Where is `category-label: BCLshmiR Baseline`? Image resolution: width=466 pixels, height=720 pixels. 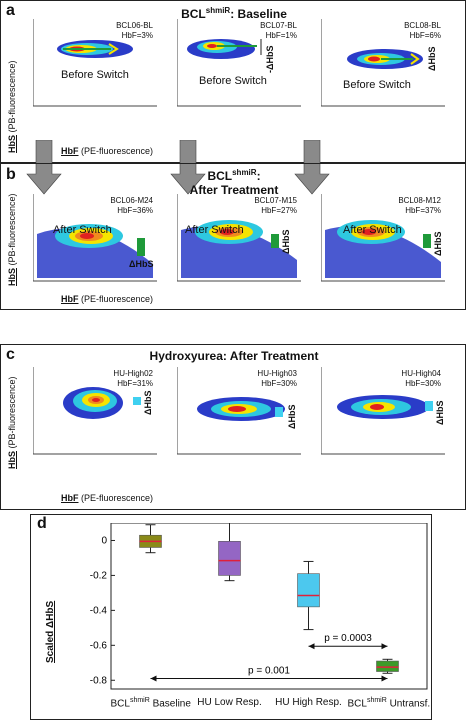 category-label: BCLshmiR Baseline is located at coordinates (150, 703).